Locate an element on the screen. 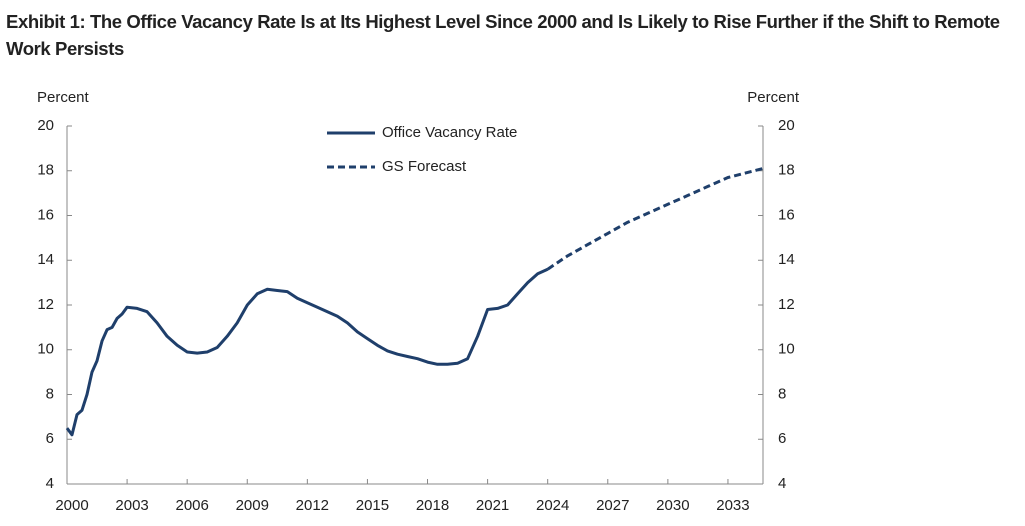 The image size is (1025, 526). x-tick-label: 2009 is located at coordinates (252, 505).